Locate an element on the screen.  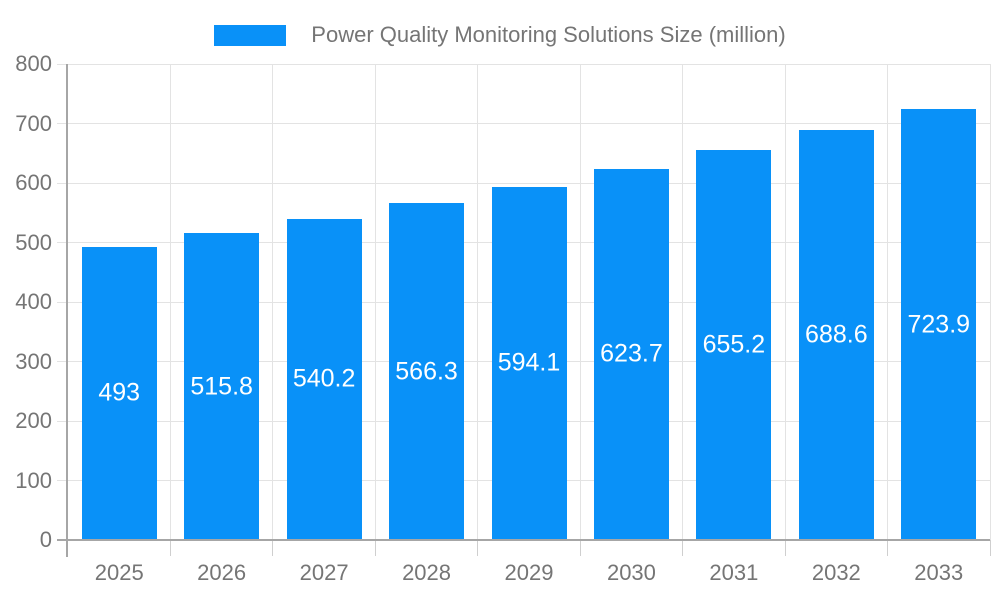
x-axis-label: 2027 is located at coordinates (324, 572).